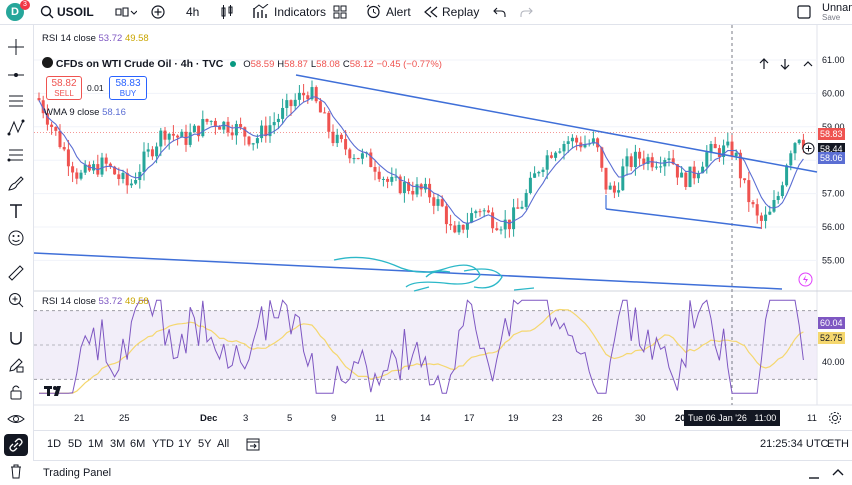 The image size is (852, 485). What do you see at coordinates (16, 128) in the screenshot?
I see `pattern-icon` at bounding box center [16, 128].